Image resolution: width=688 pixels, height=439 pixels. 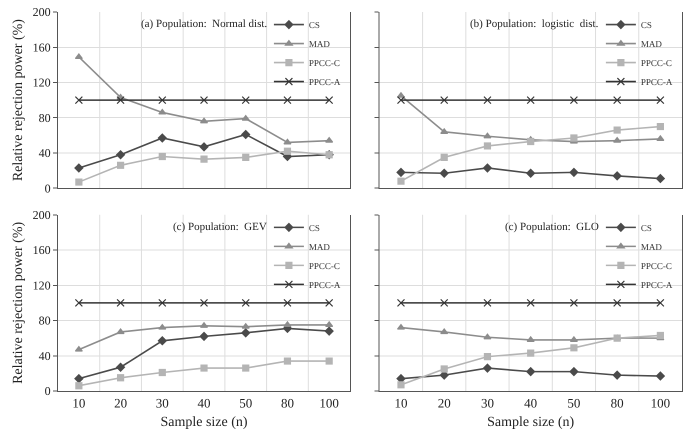 I want to click on text: (c) Population: GEV, so click(x=220, y=227).